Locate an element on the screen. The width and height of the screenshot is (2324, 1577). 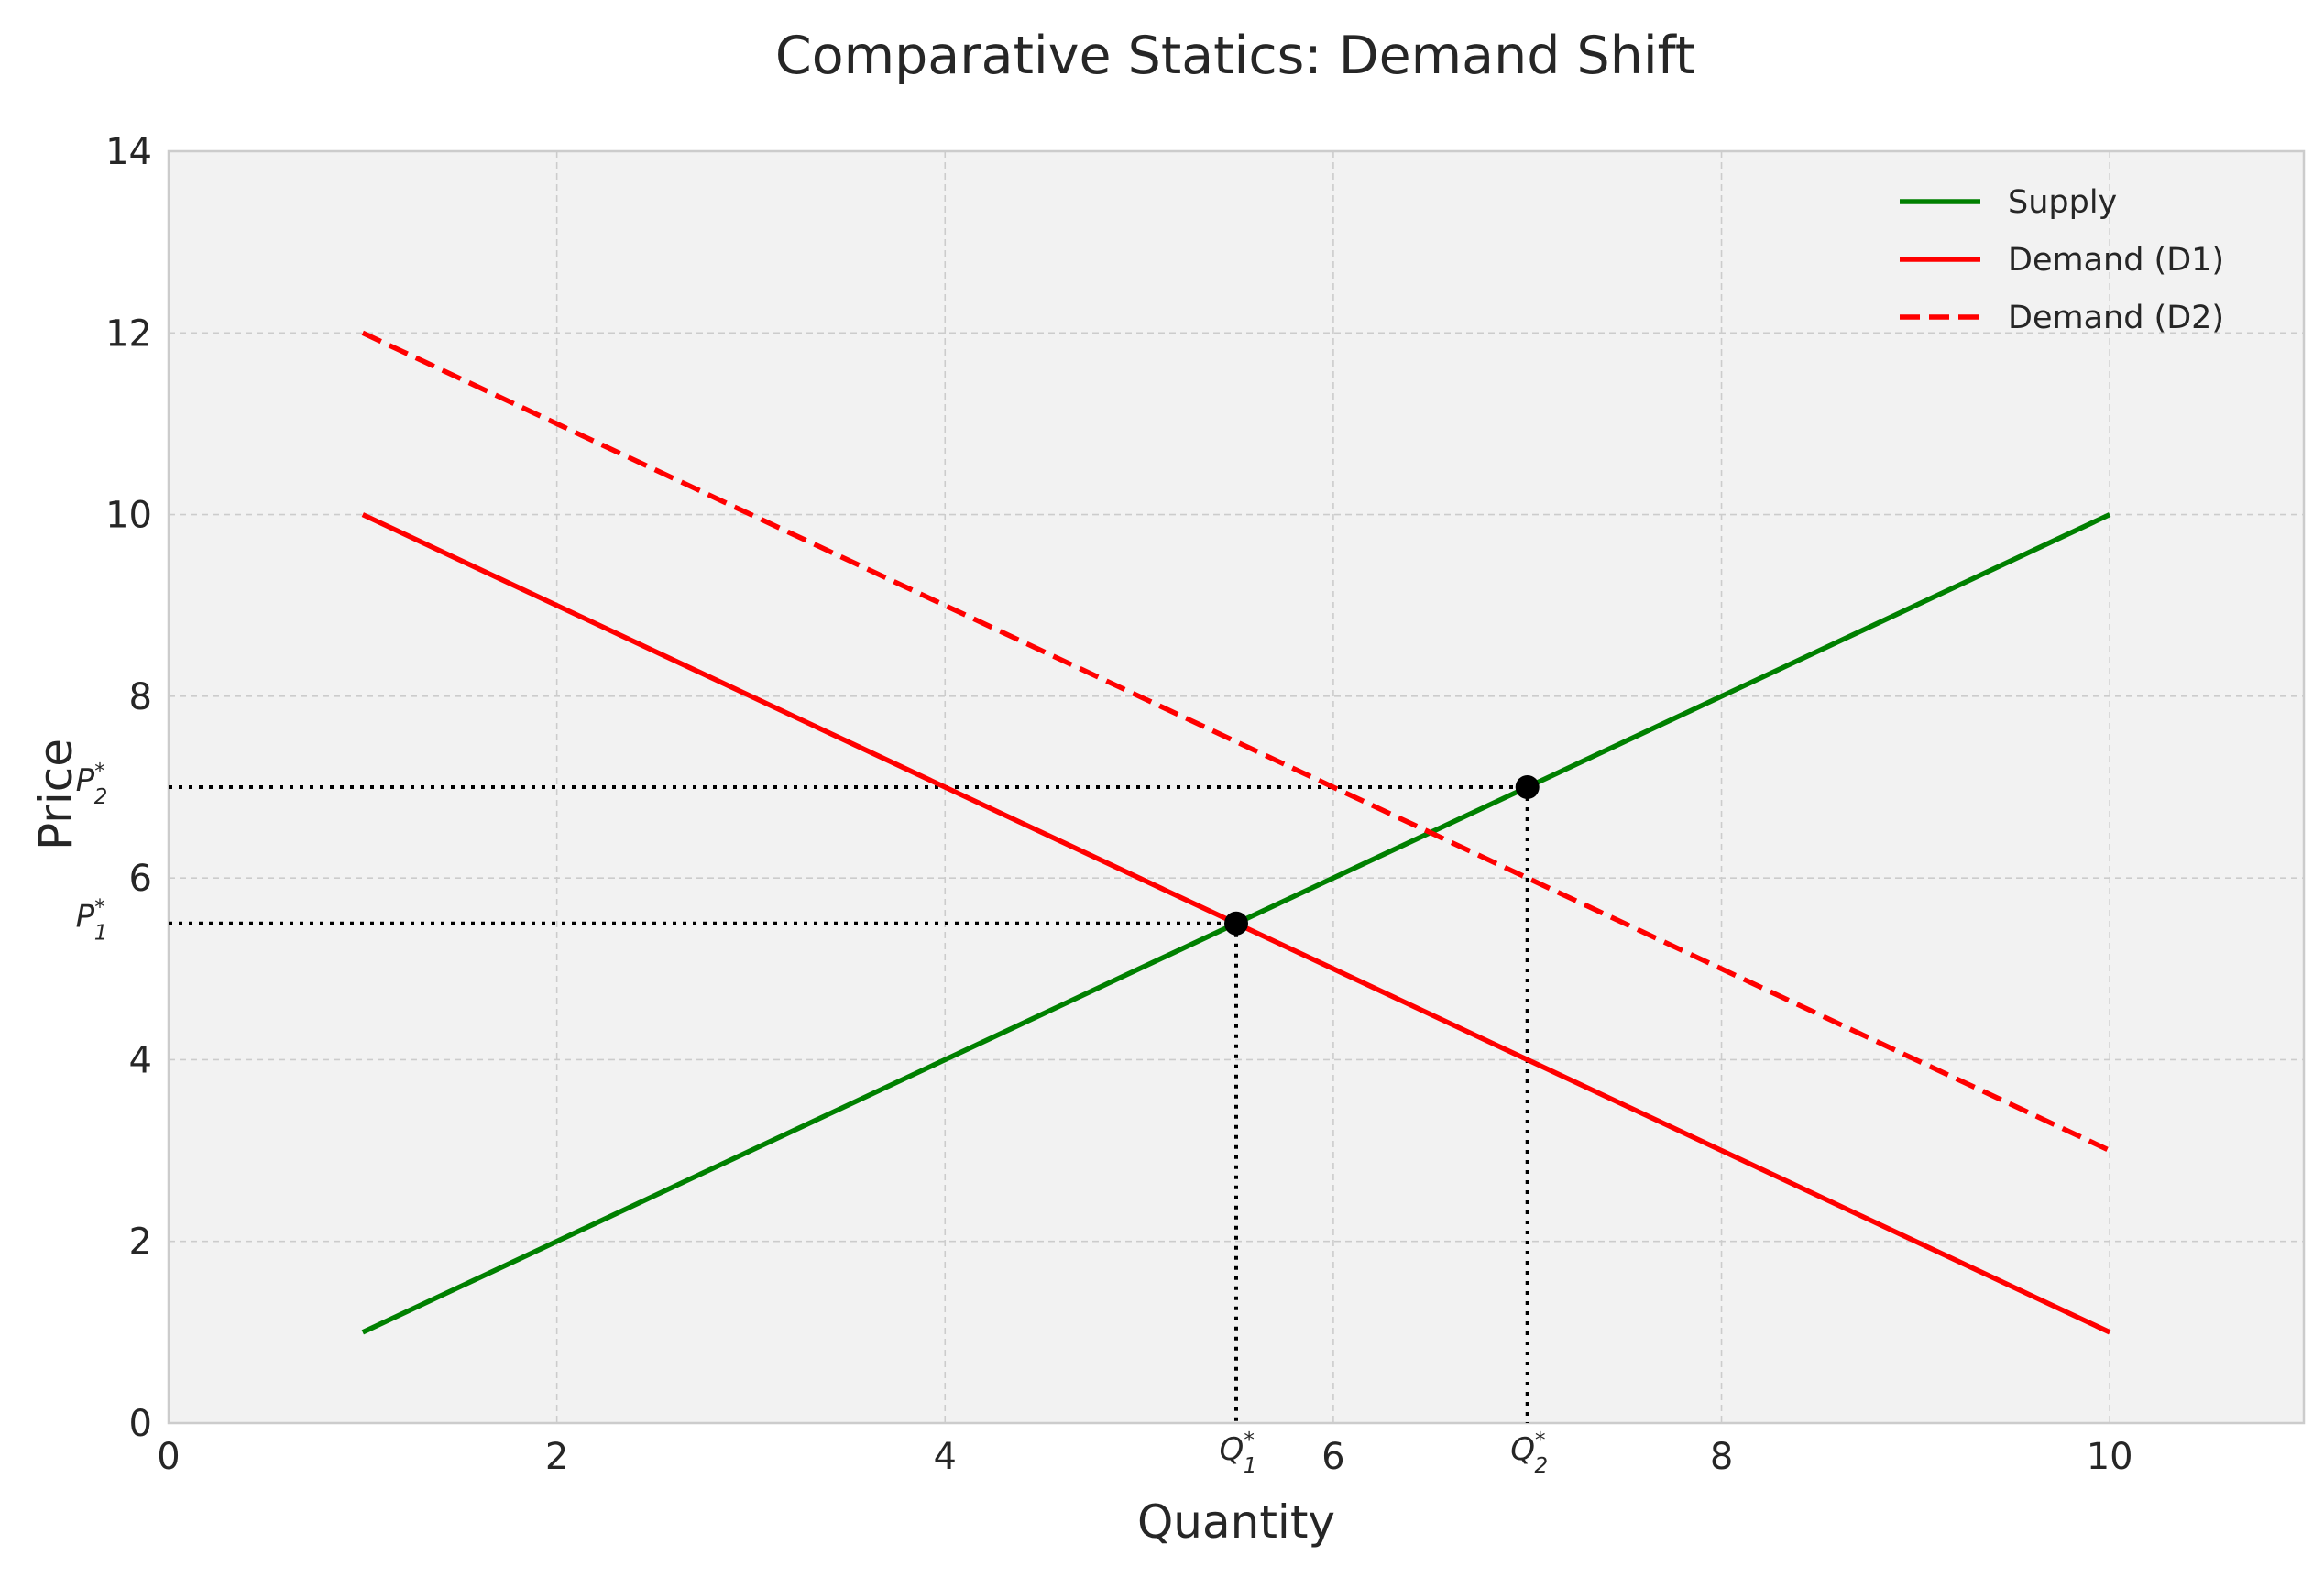
x-tick-label: 8 is located at coordinates (1721, 1457).